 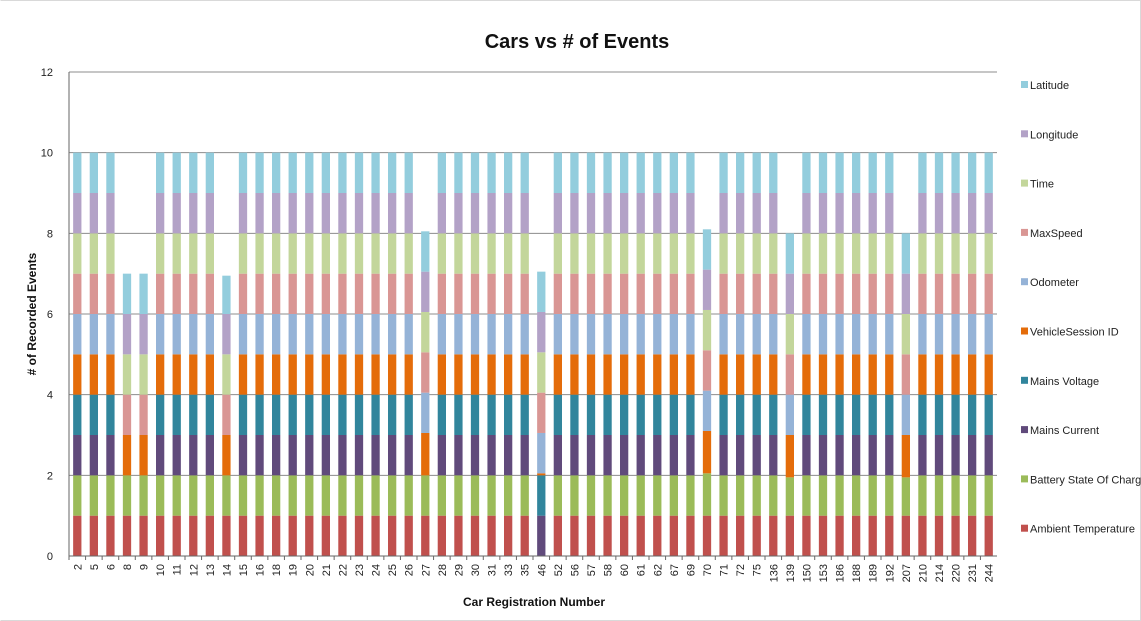 What do you see at coordinates (327, 570) in the screenshot?
I see `x-tick-label: 21` at bounding box center [327, 570].